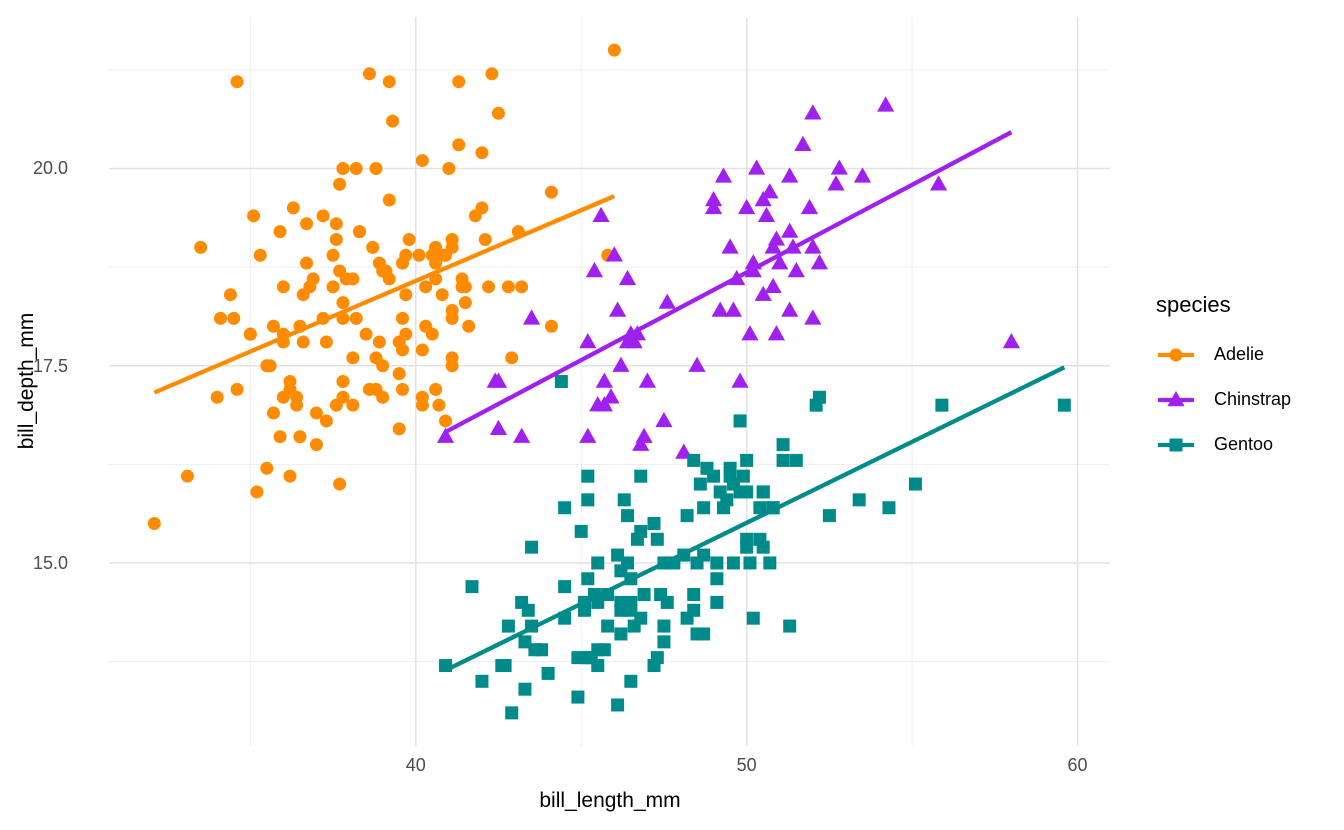 This screenshot has width=1344, height=830. I want to click on legend-entries: Adelie Chinstrap Gentoo, so click(1223, 399).